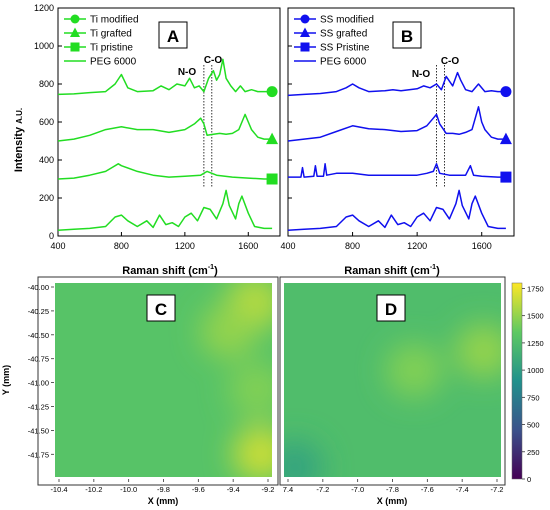 The width and height of the screenshot is (550, 510). Describe the element at coordinates (506, 92) in the screenshot. I see `series-end-marker-ss-modified` at that location.